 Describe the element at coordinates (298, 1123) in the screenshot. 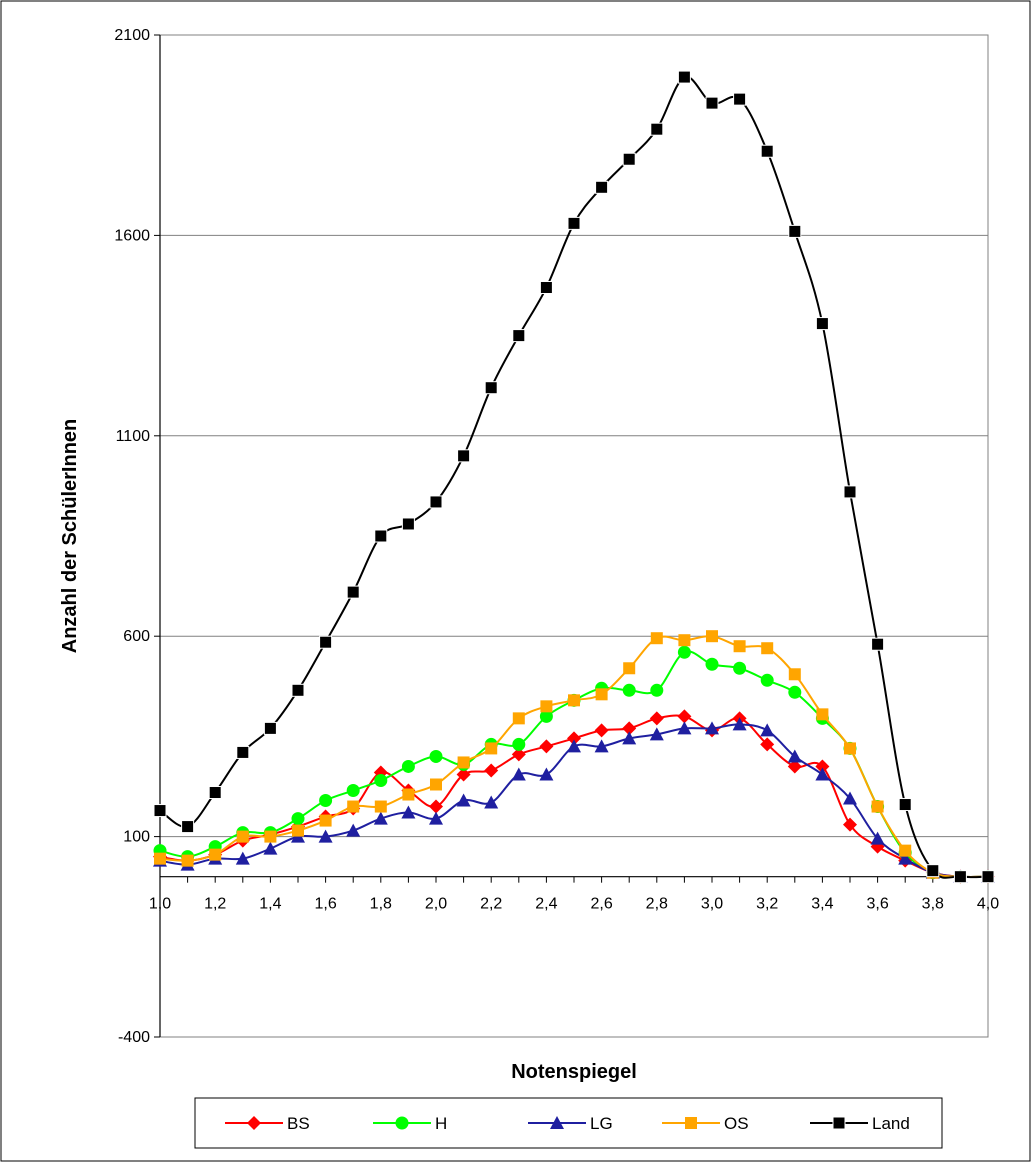

I see `legend-label-bs: BS` at that location.